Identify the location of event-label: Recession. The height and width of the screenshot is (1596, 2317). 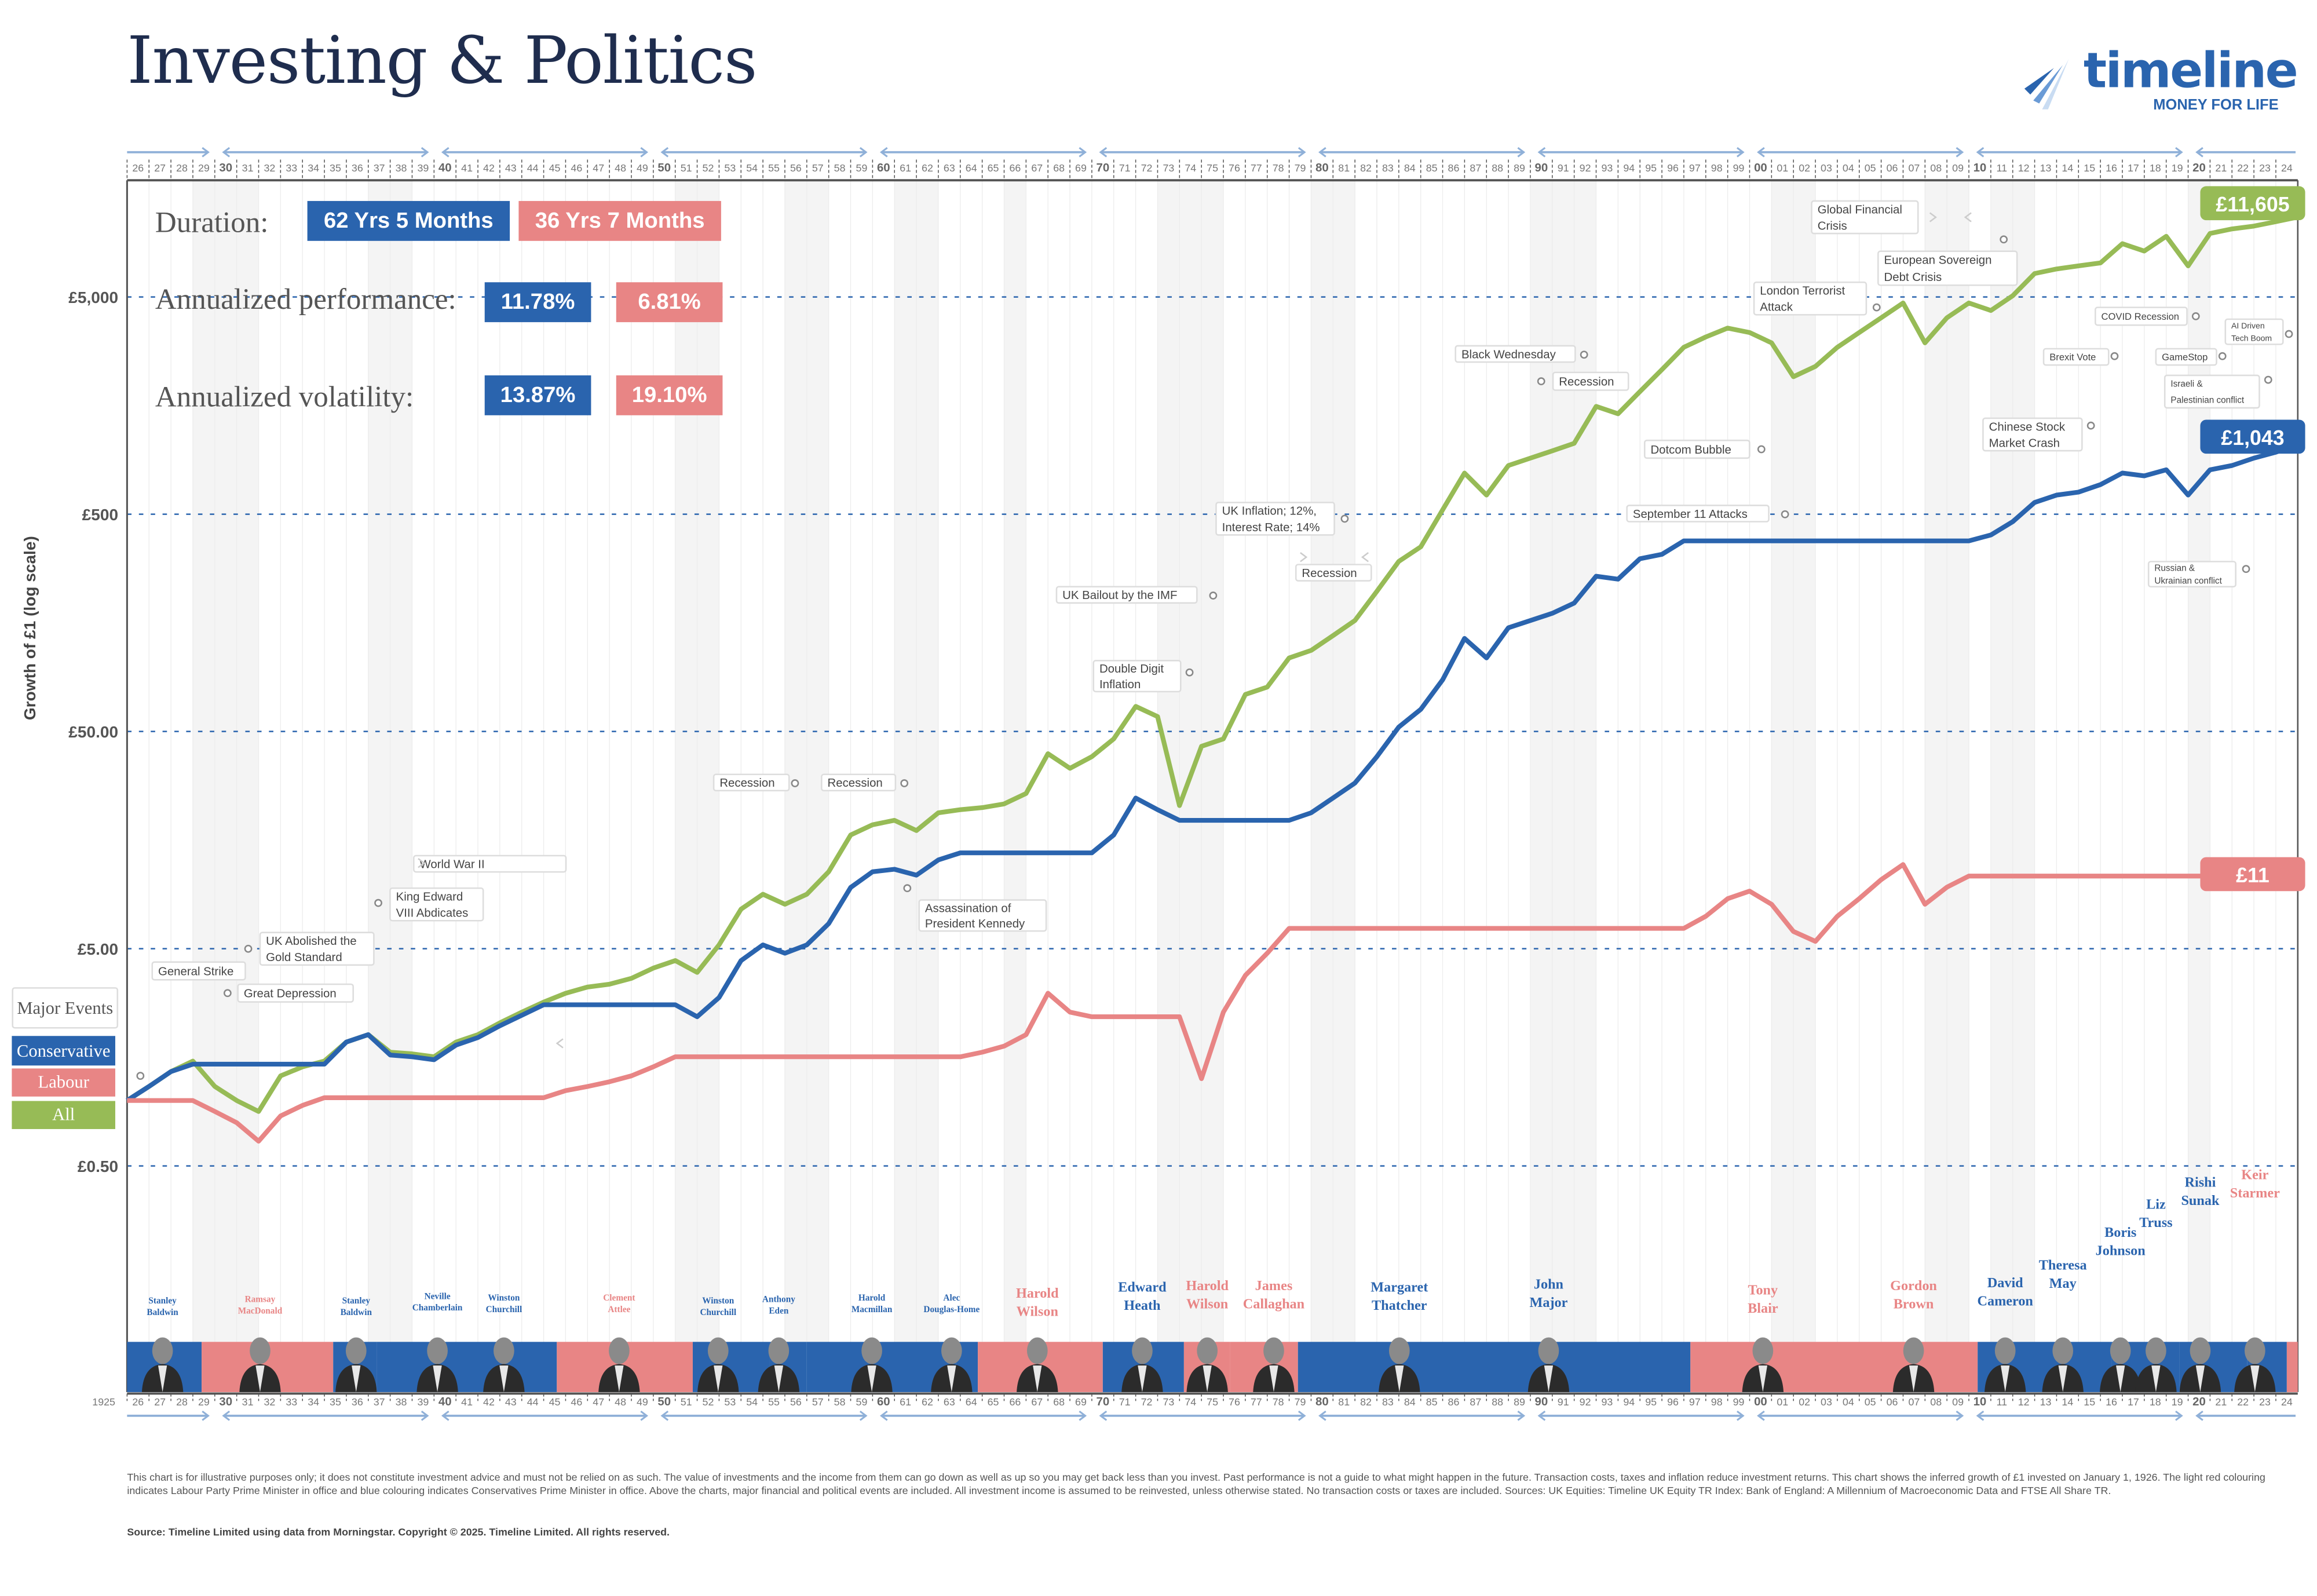
(856, 783).